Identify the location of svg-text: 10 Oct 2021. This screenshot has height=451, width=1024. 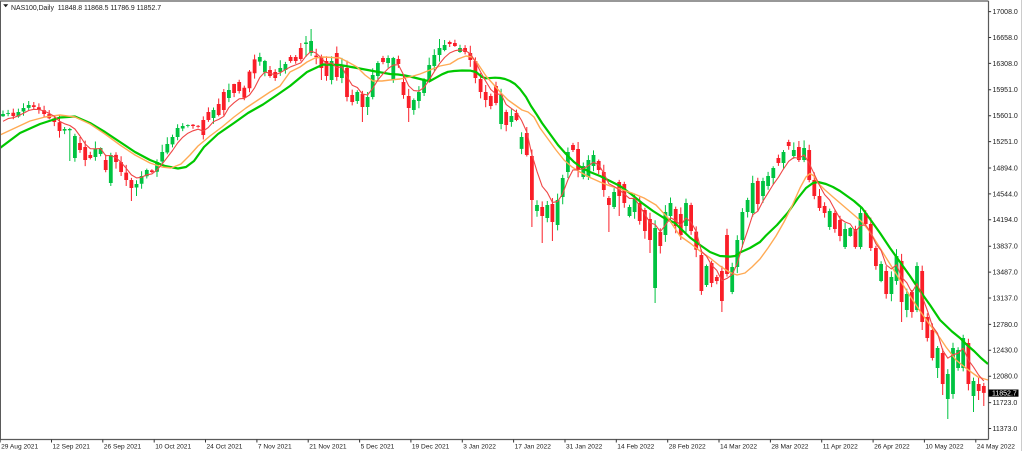
(173, 446).